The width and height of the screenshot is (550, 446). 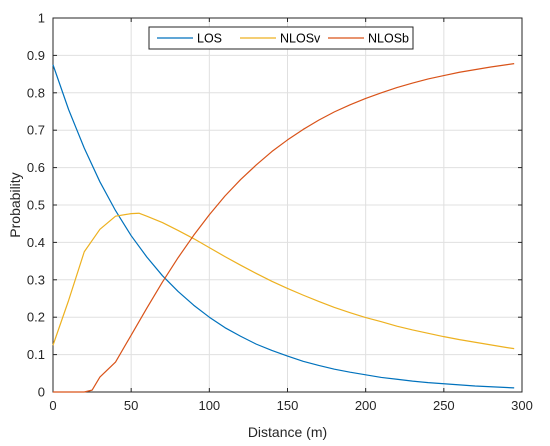 I want to click on y-tick-label: 0.2, so click(x=36, y=317).